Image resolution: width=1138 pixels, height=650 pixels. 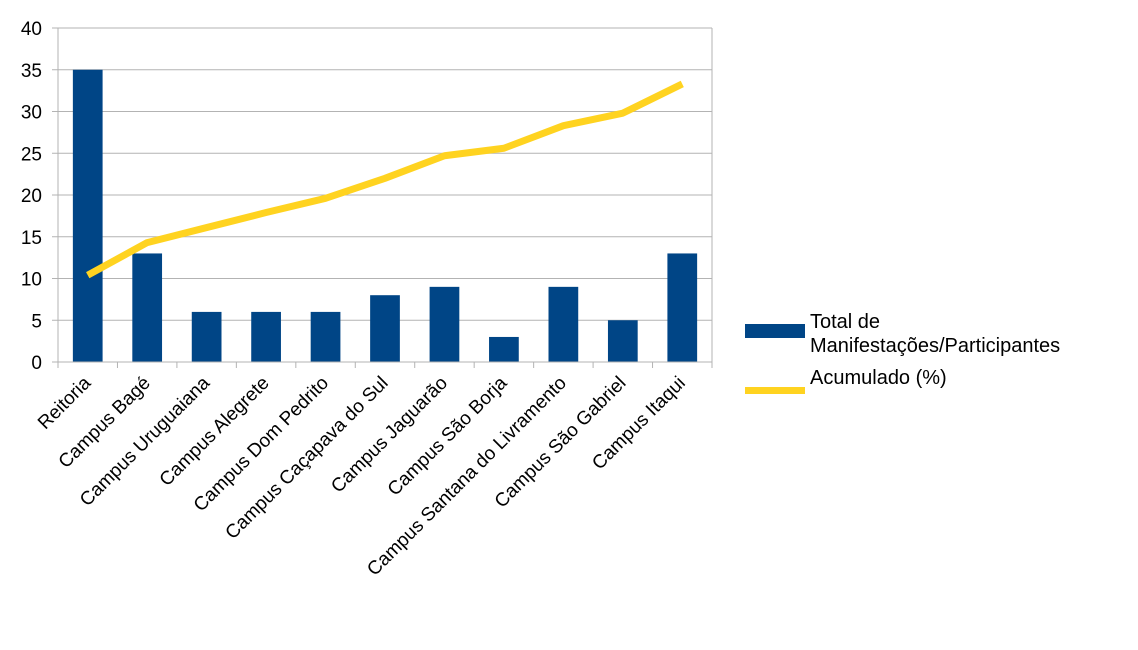 What do you see at coordinates (775, 390) in the screenshot?
I see `legend-swatch-line` at bounding box center [775, 390].